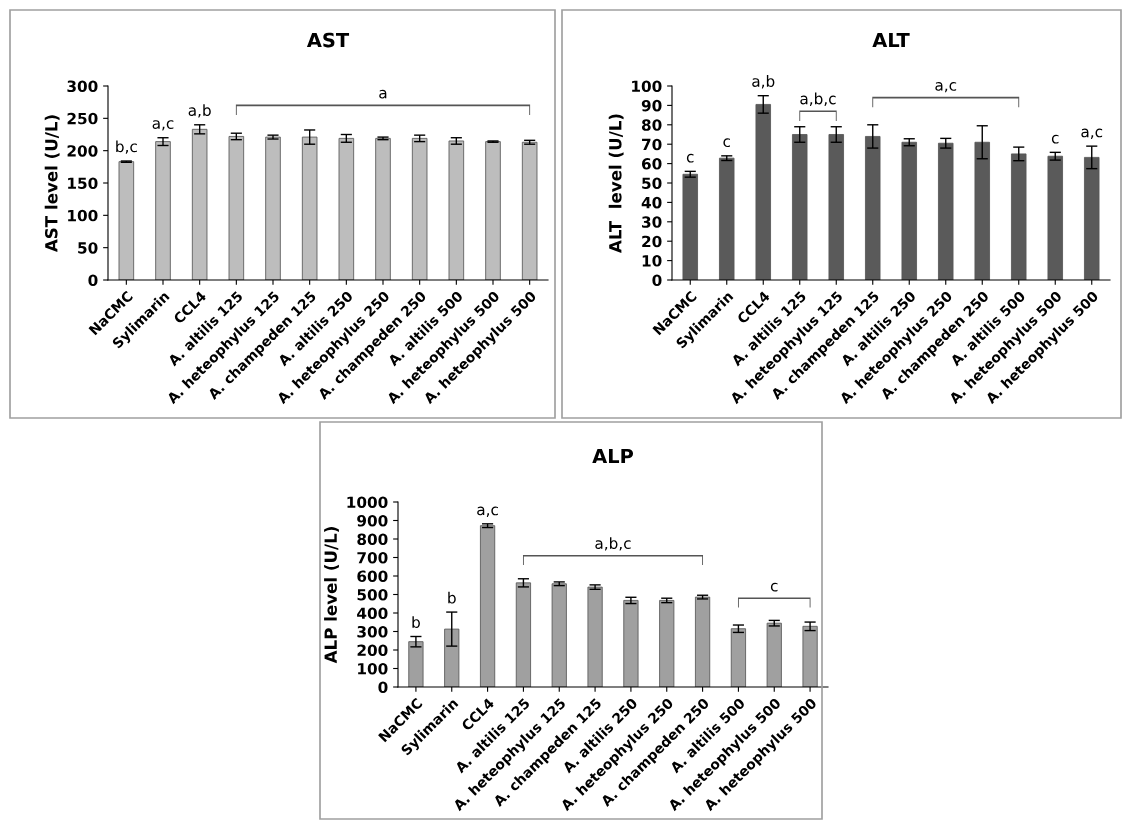 This screenshot has width=1123, height=821. I want to click on y-tick-label: 800, so click(372, 539).